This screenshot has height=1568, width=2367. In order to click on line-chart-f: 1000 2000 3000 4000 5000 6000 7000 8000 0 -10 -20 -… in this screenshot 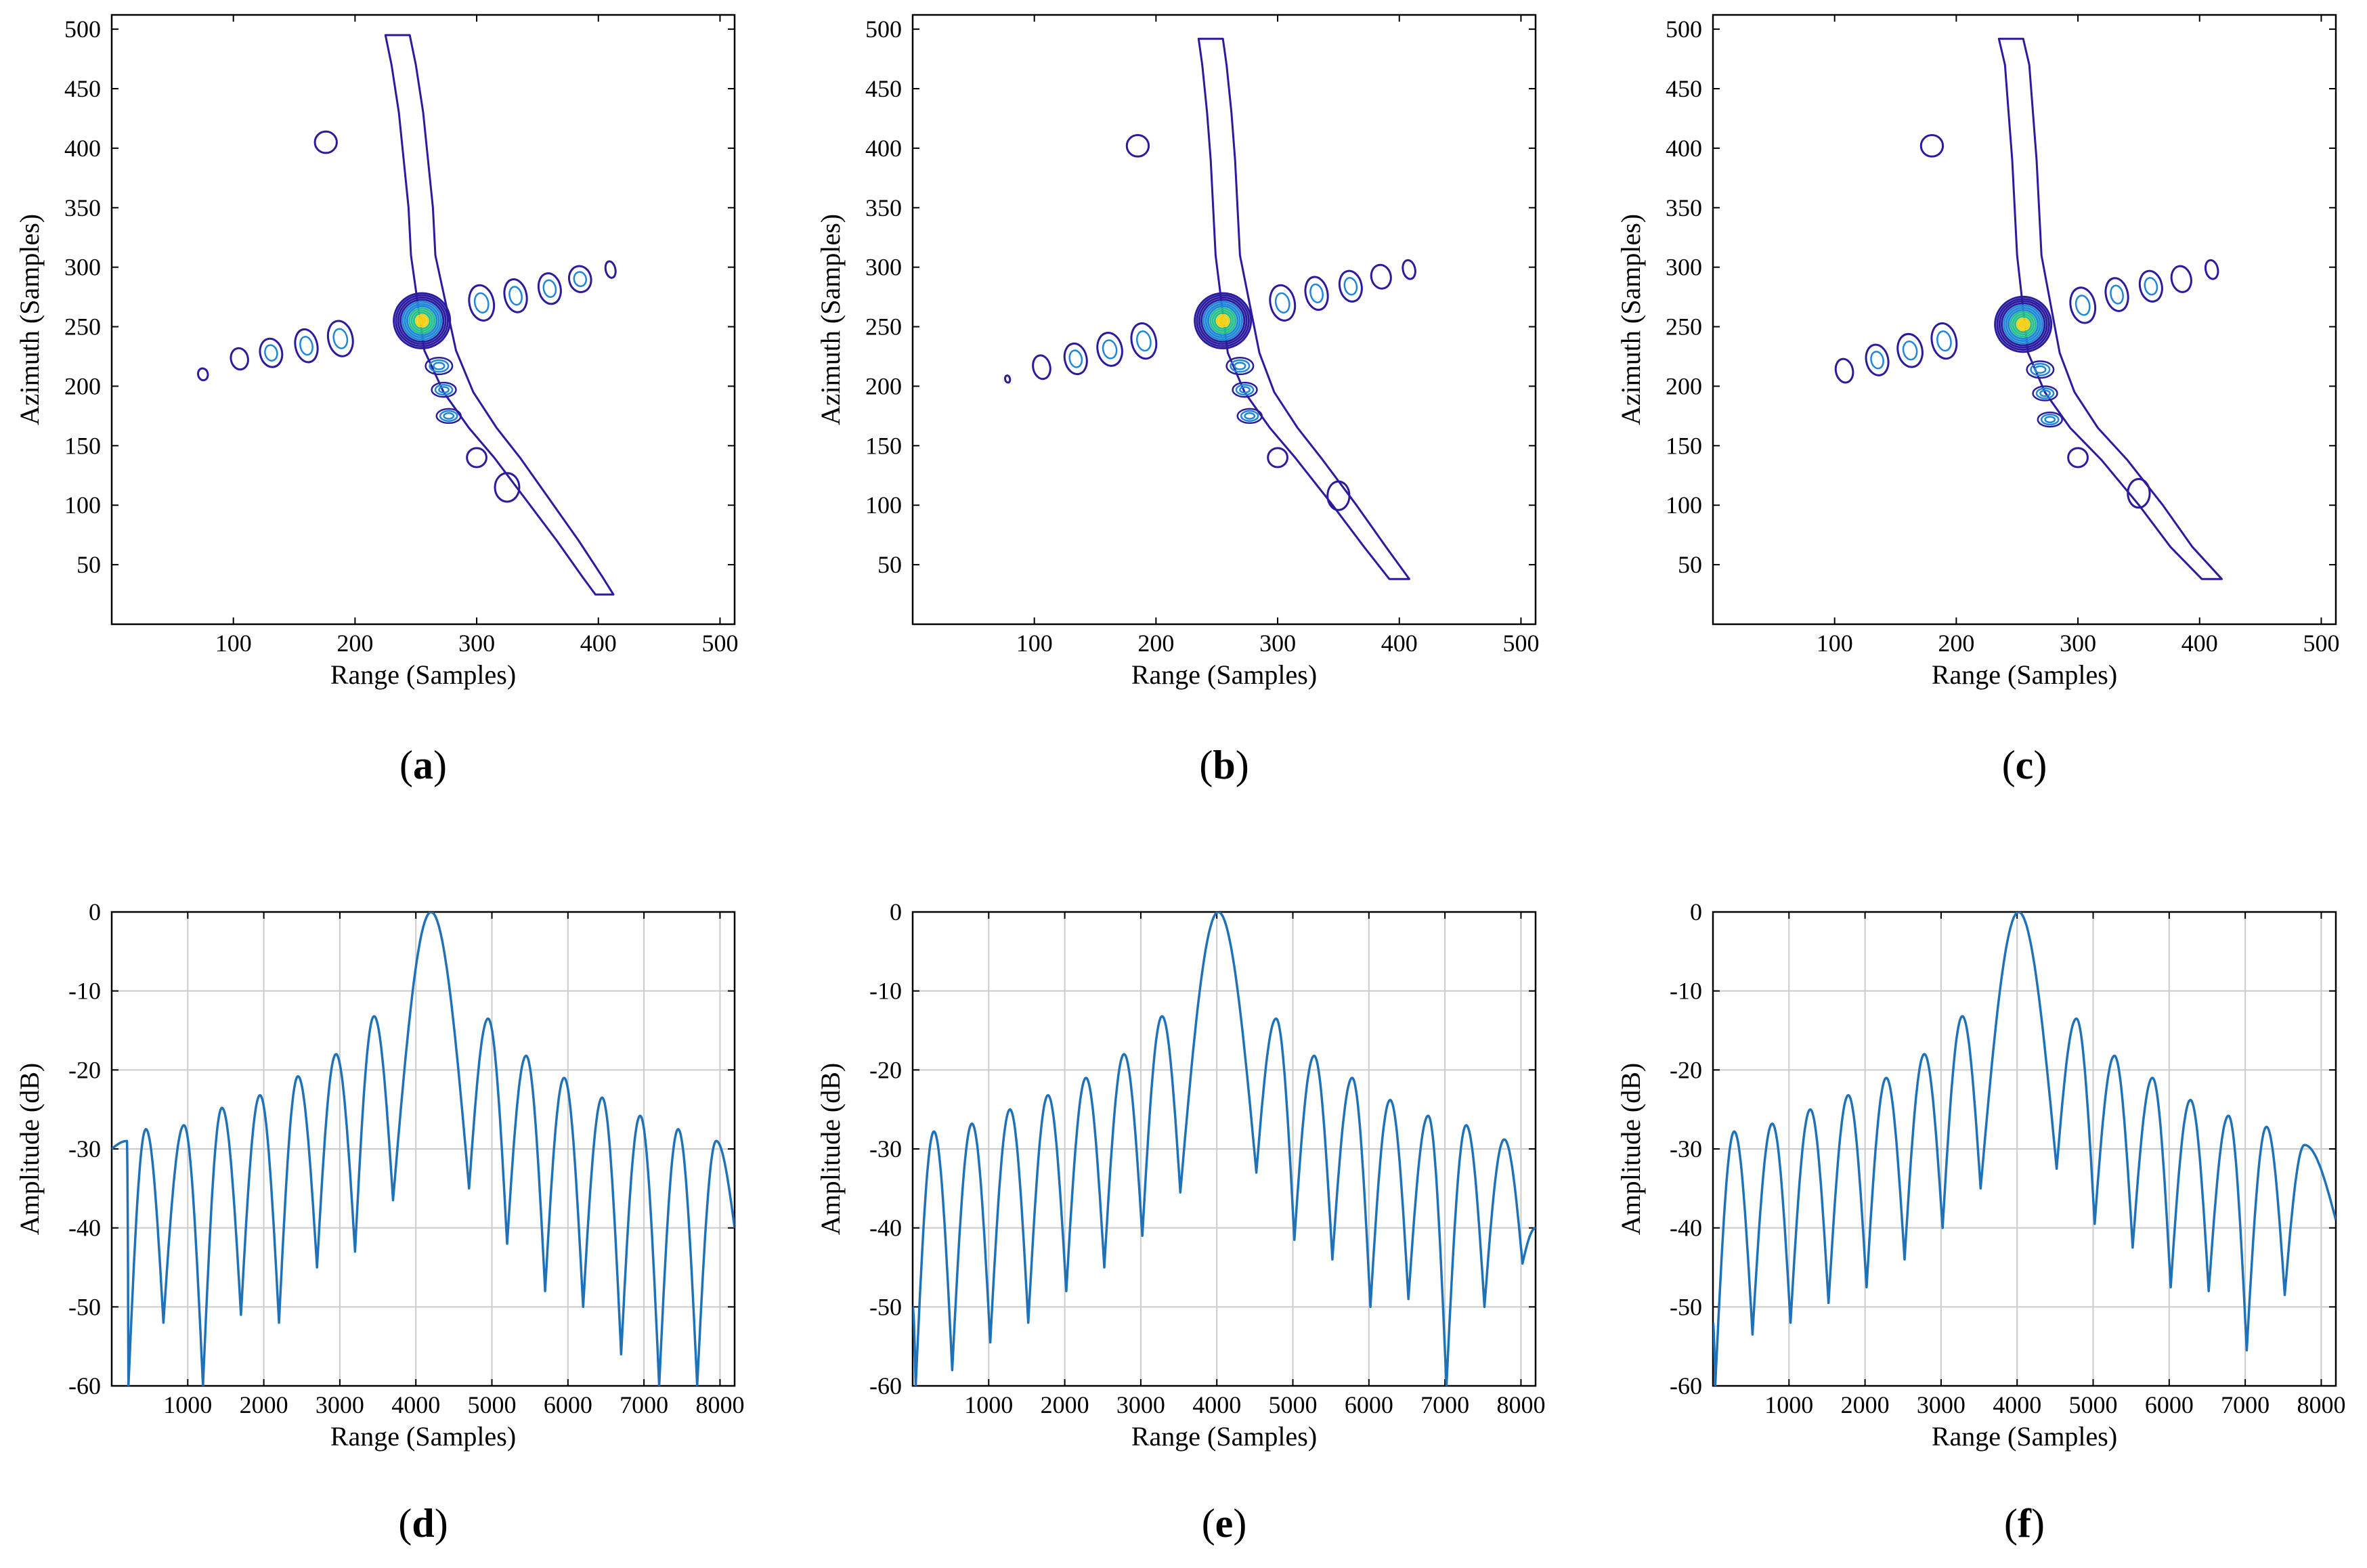, I will do `click(1980, 1222)`.